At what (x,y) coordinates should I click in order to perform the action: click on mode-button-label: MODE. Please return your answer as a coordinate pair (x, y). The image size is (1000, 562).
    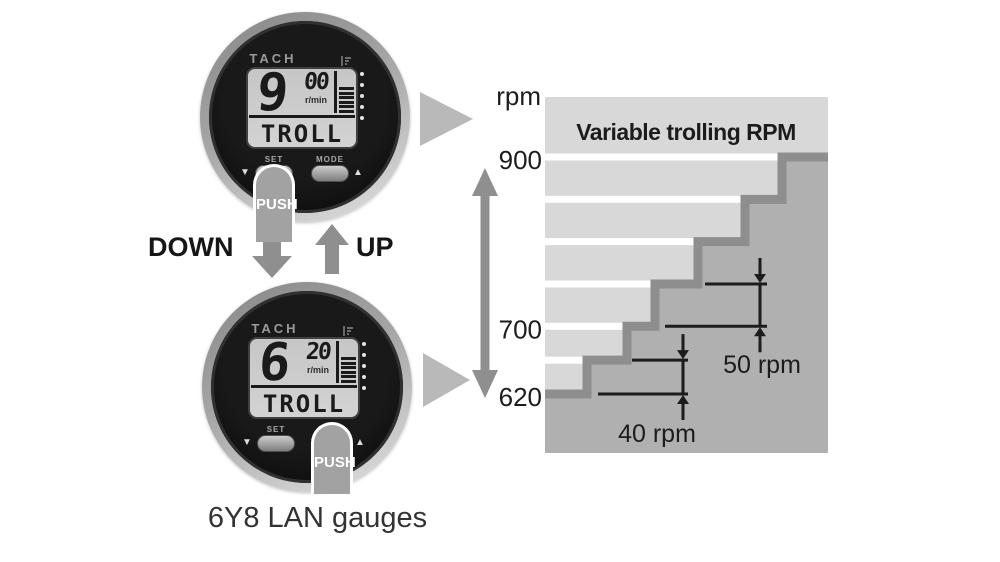
    Looking at the image, I should click on (330, 159).